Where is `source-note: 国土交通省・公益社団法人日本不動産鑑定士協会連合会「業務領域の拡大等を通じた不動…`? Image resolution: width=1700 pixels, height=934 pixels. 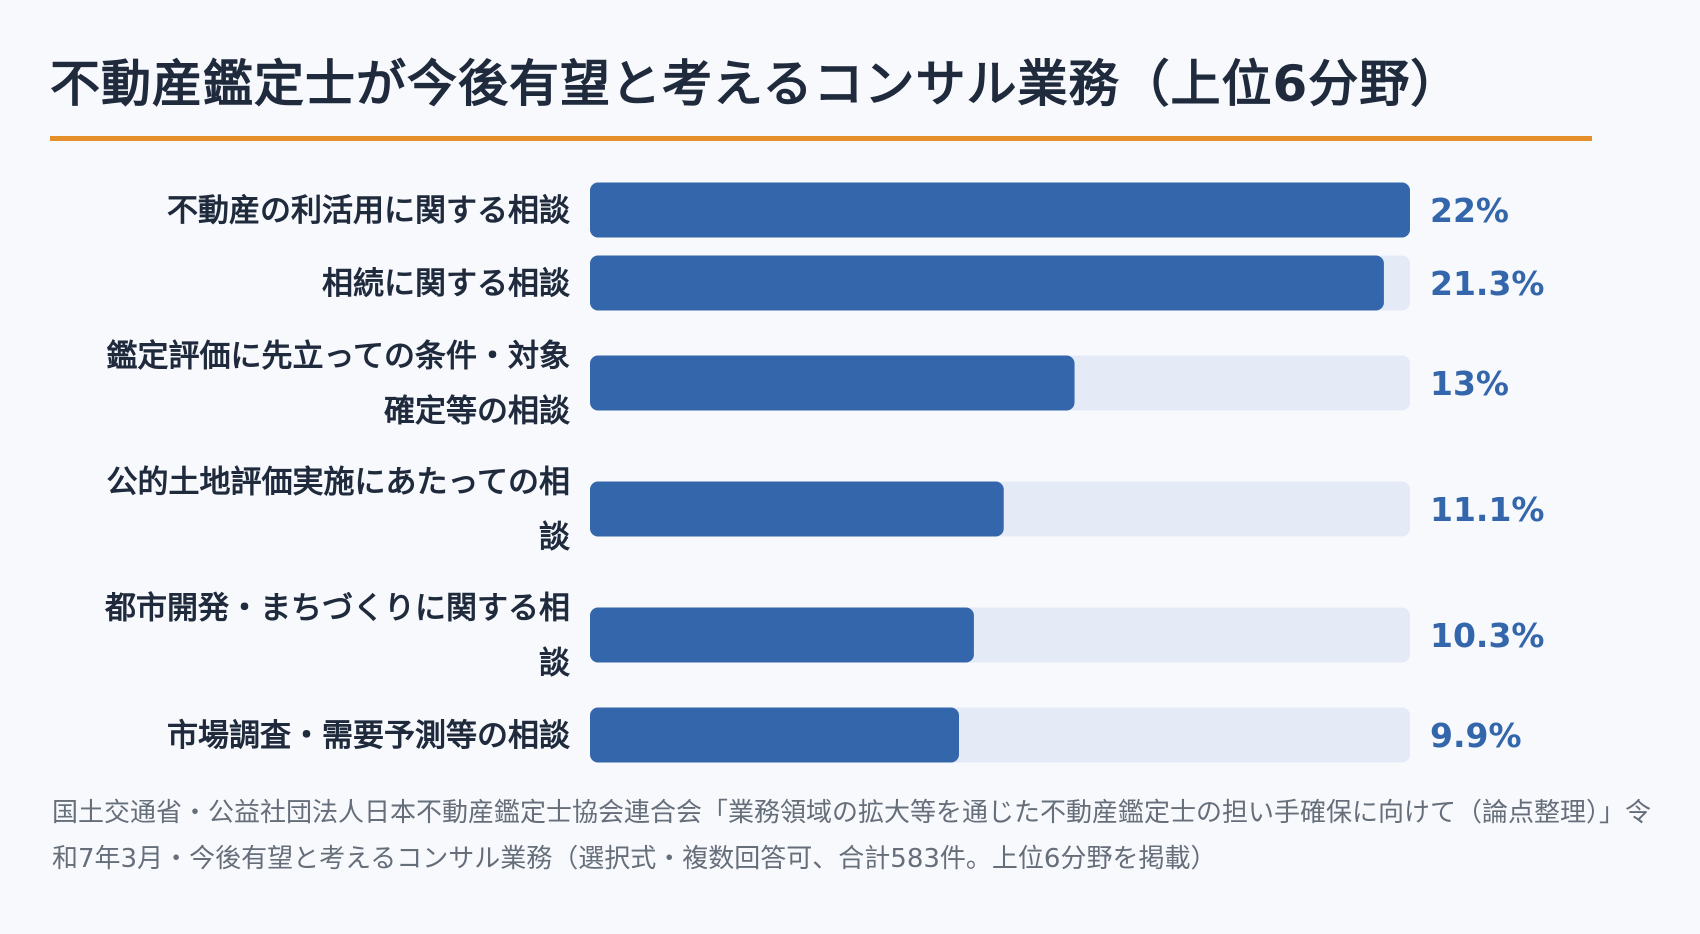
source-note: 国土交通省・公益社団法人日本不動産鑑定士協会連合会「業務領域の拡大等を通じた不動… is located at coordinates (852, 836).